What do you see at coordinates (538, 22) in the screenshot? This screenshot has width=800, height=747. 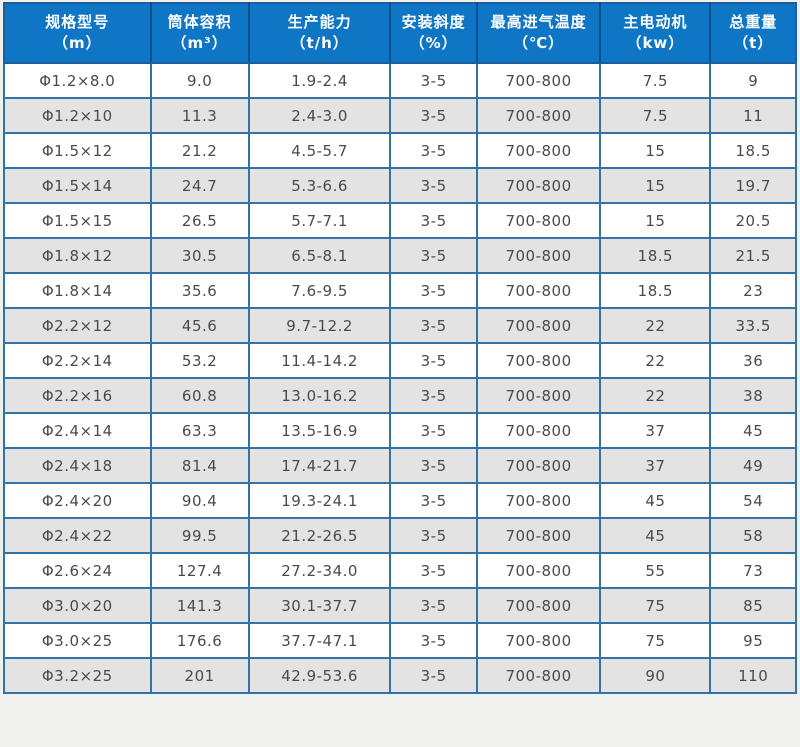 I see `header-label: 最高进气温度` at bounding box center [538, 22].